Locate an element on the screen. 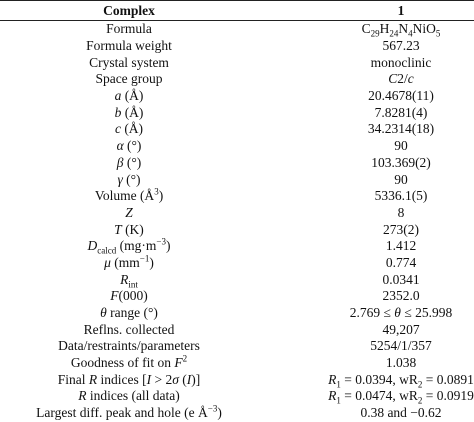  cell-text: = 0.0394, wR is located at coordinates (379, 379).